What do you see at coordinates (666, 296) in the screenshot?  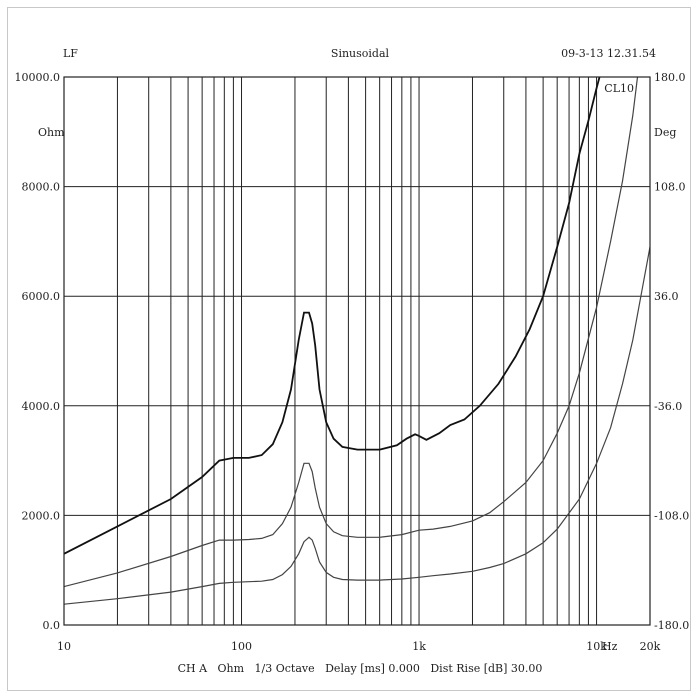 I see `y-tick-label-right: 36.0` at bounding box center [666, 296].